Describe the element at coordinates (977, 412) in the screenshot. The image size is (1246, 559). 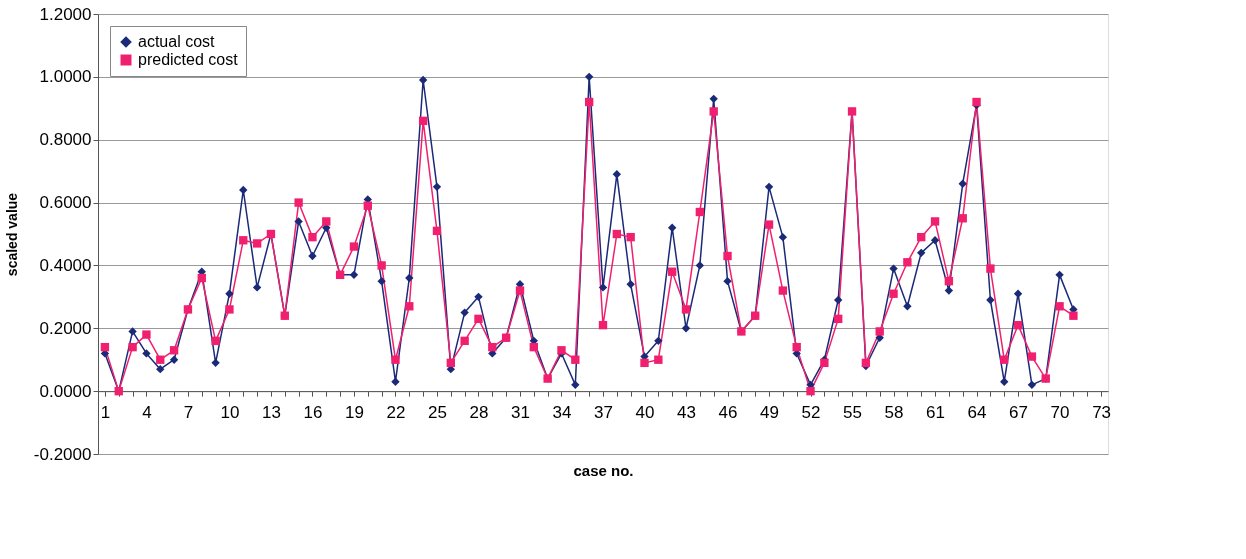
I see `x-tick-label: 64` at that location.